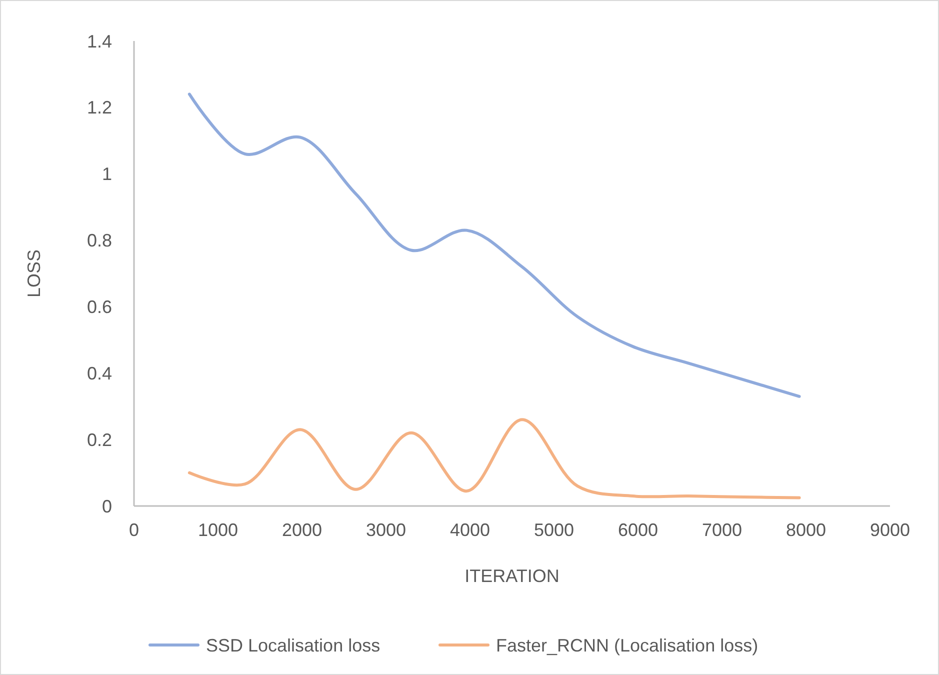  I want to click on y-axis-title: LOSS, so click(34, 273).